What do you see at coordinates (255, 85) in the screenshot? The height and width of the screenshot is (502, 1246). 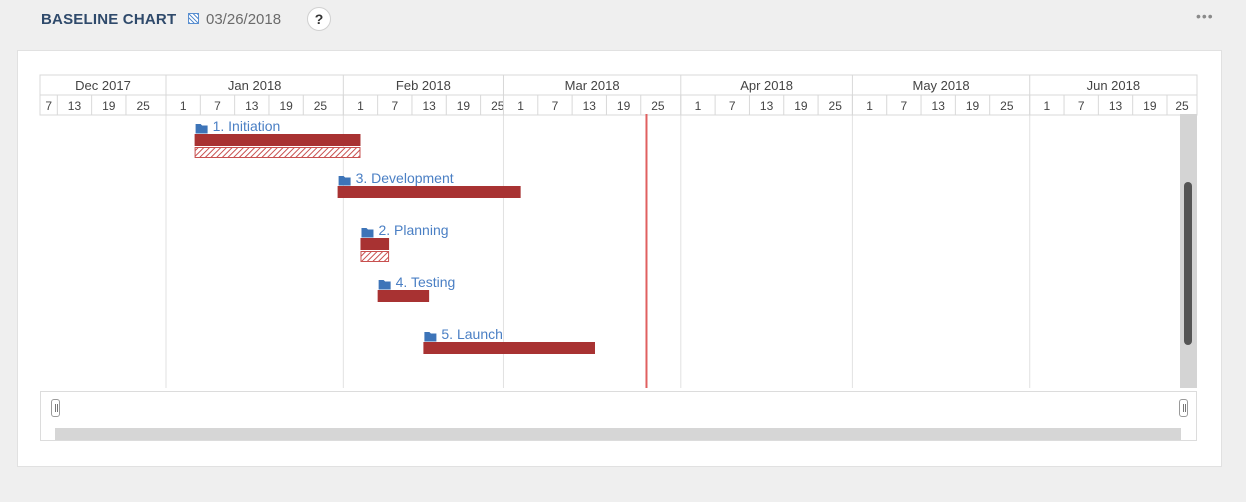 I see `month-label: Jan 2018` at bounding box center [255, 85].